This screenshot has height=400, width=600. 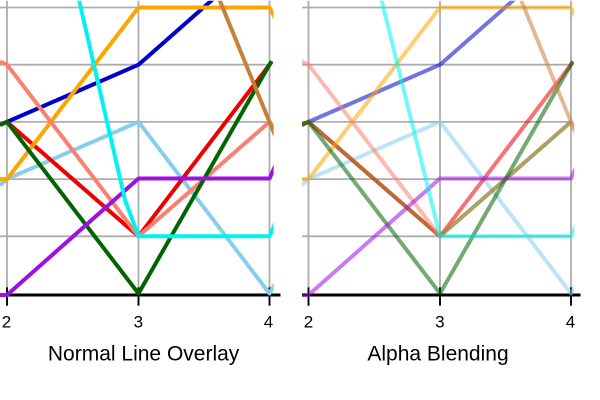 What do you see at coordinates (144, 354) in the screenshot?
I see `svg-text: Normal Line Overlay` at bounding box center [144, 354].